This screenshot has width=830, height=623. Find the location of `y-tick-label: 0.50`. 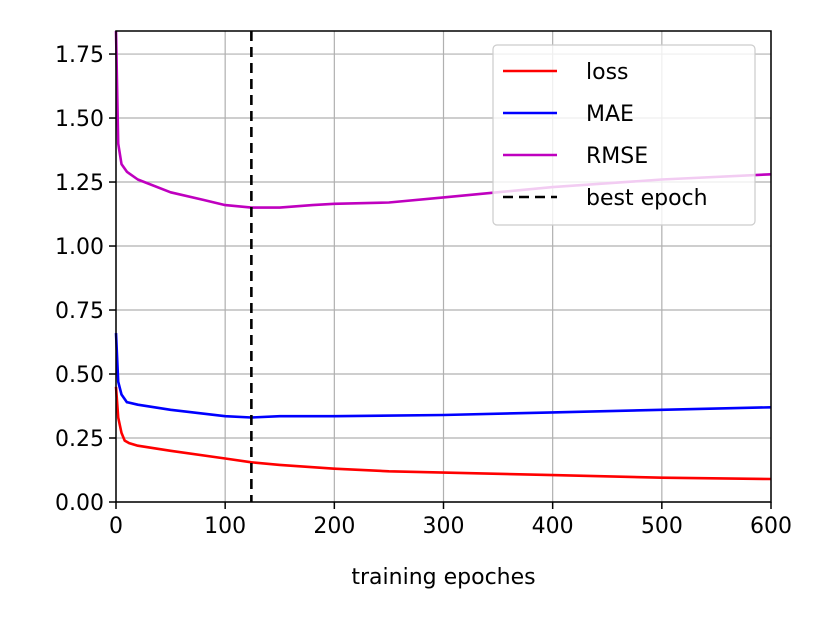

y-tick-label: 0.50 is located at coordinates (79, 375).